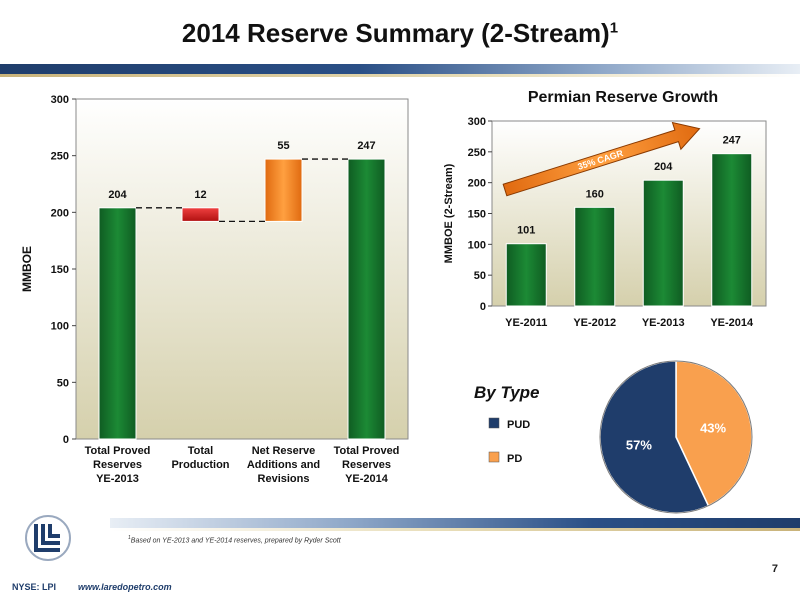 This screenshot has height=600, width=800. Describe the element at coordinates (400, 69) in the screenshot. I see `top-divider-band` at that location.